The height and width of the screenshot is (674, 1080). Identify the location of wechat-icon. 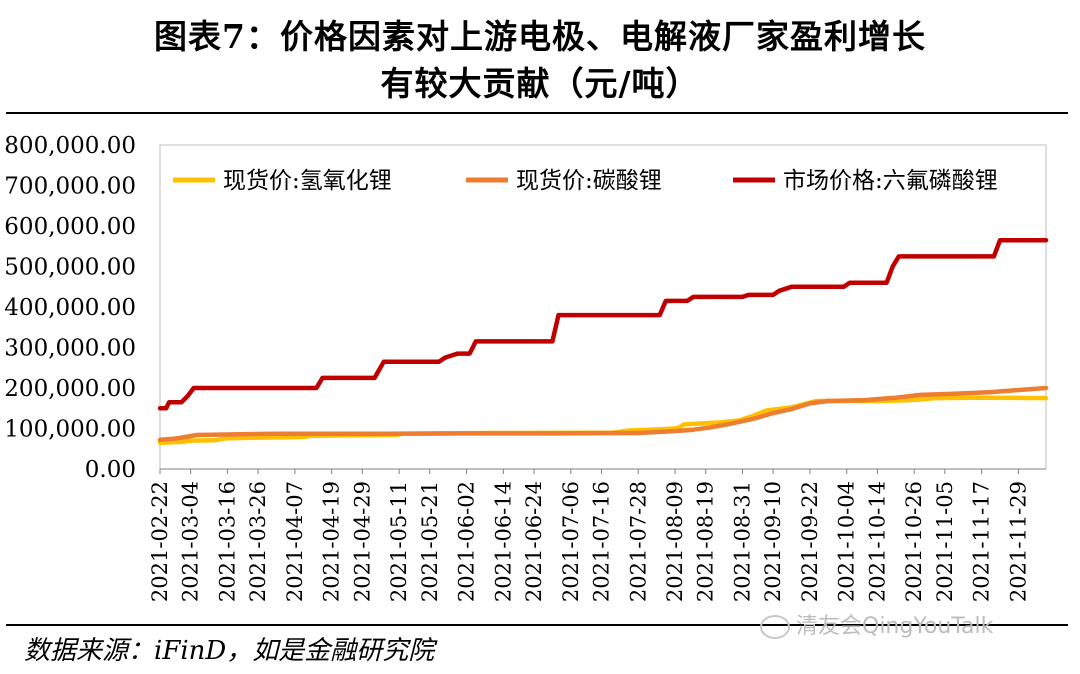
(775, 627).